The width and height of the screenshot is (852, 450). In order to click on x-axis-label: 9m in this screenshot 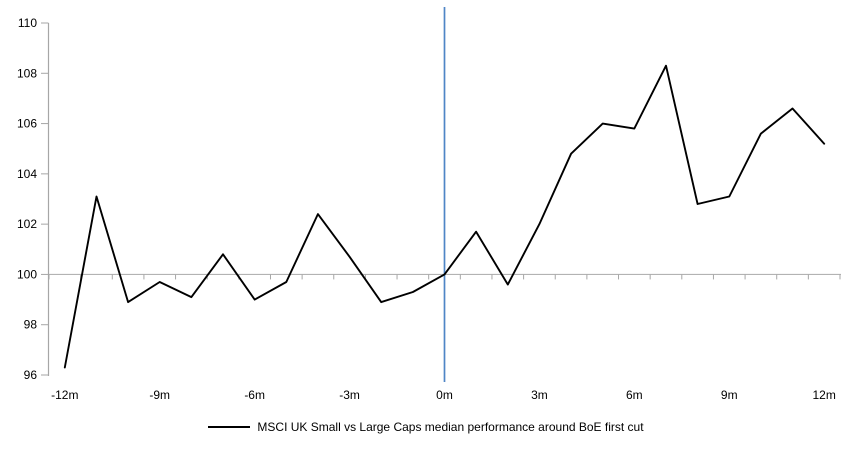, I will do `click(729, 395)`.